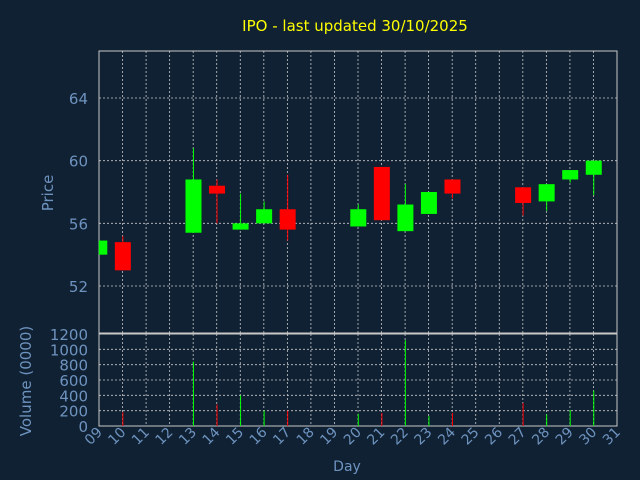 This screenshot has width=640, height=480. Describe the element at coordinates (565, 437) in the screenshot. I see `x-tick-label: 29` at that location.